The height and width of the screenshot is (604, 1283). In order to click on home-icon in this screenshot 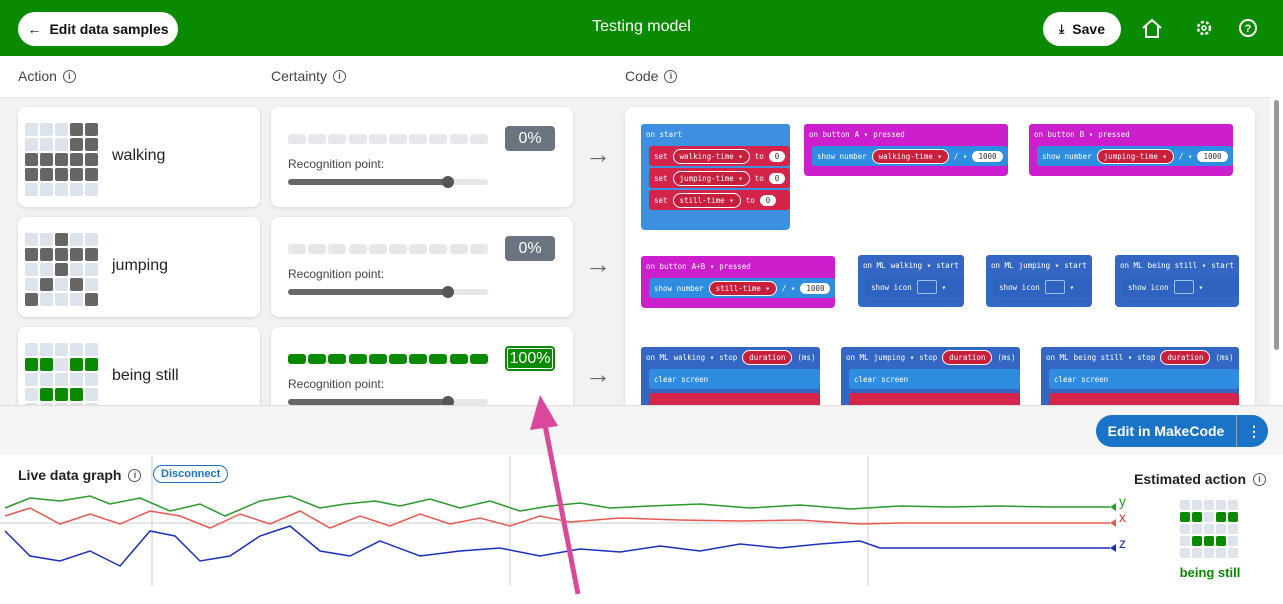, I will do `click(1152, 28)`.